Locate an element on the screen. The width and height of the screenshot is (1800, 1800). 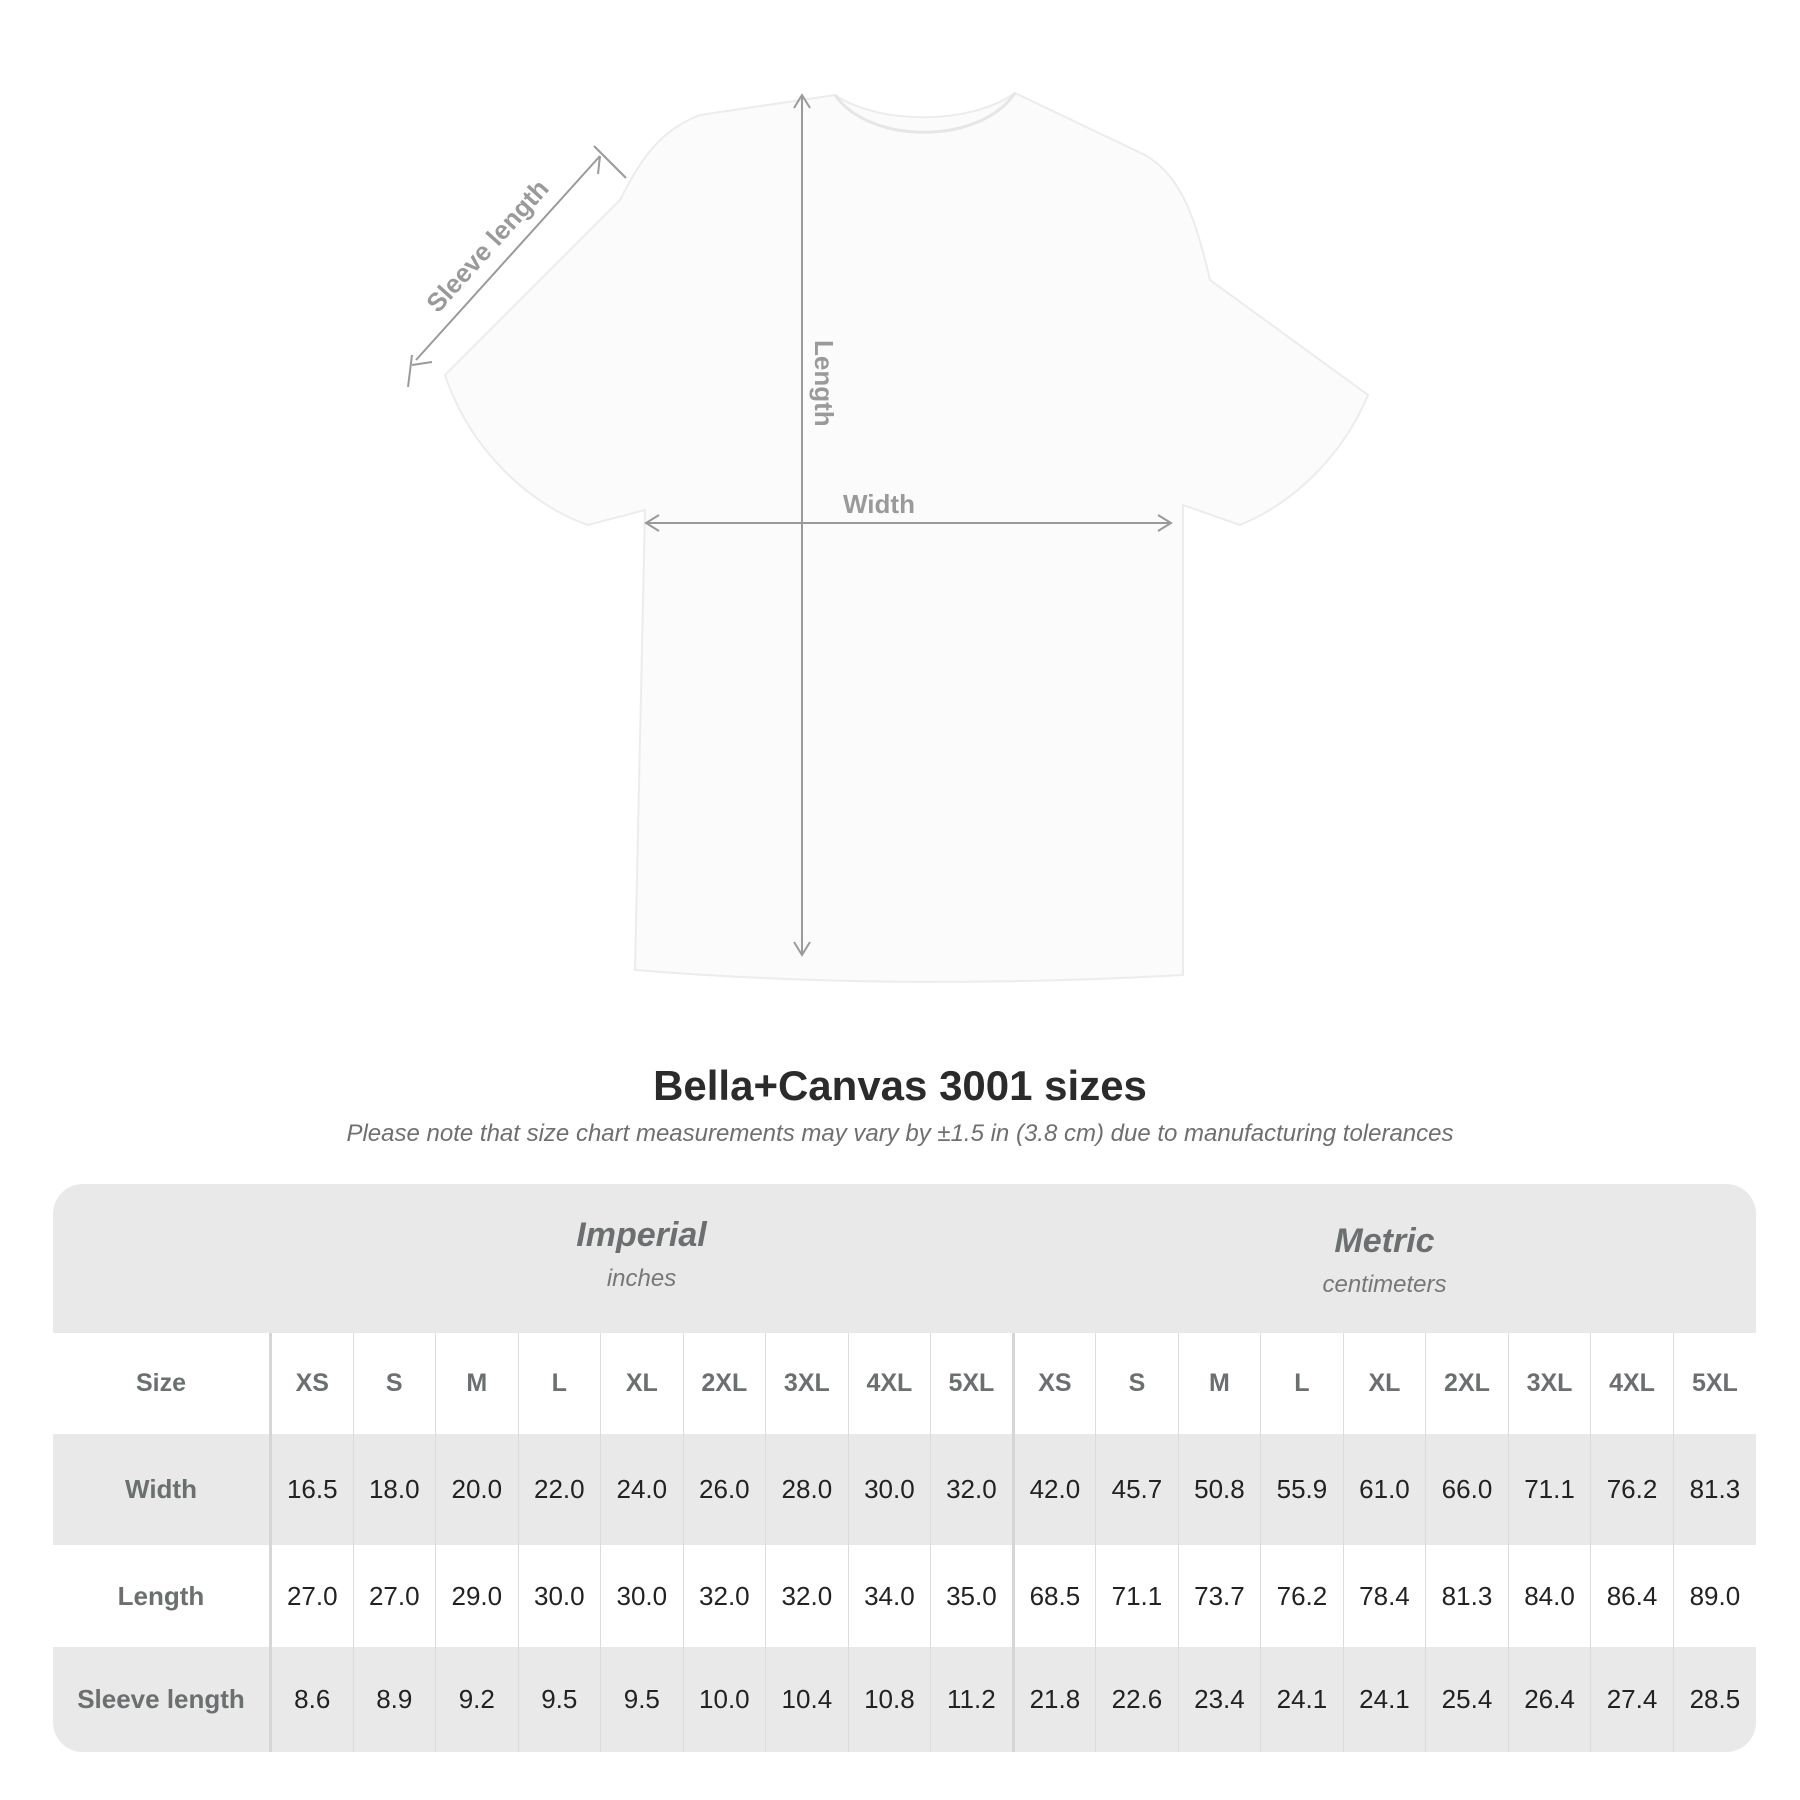
row-label: Size is located at coordinates (162, 1383).